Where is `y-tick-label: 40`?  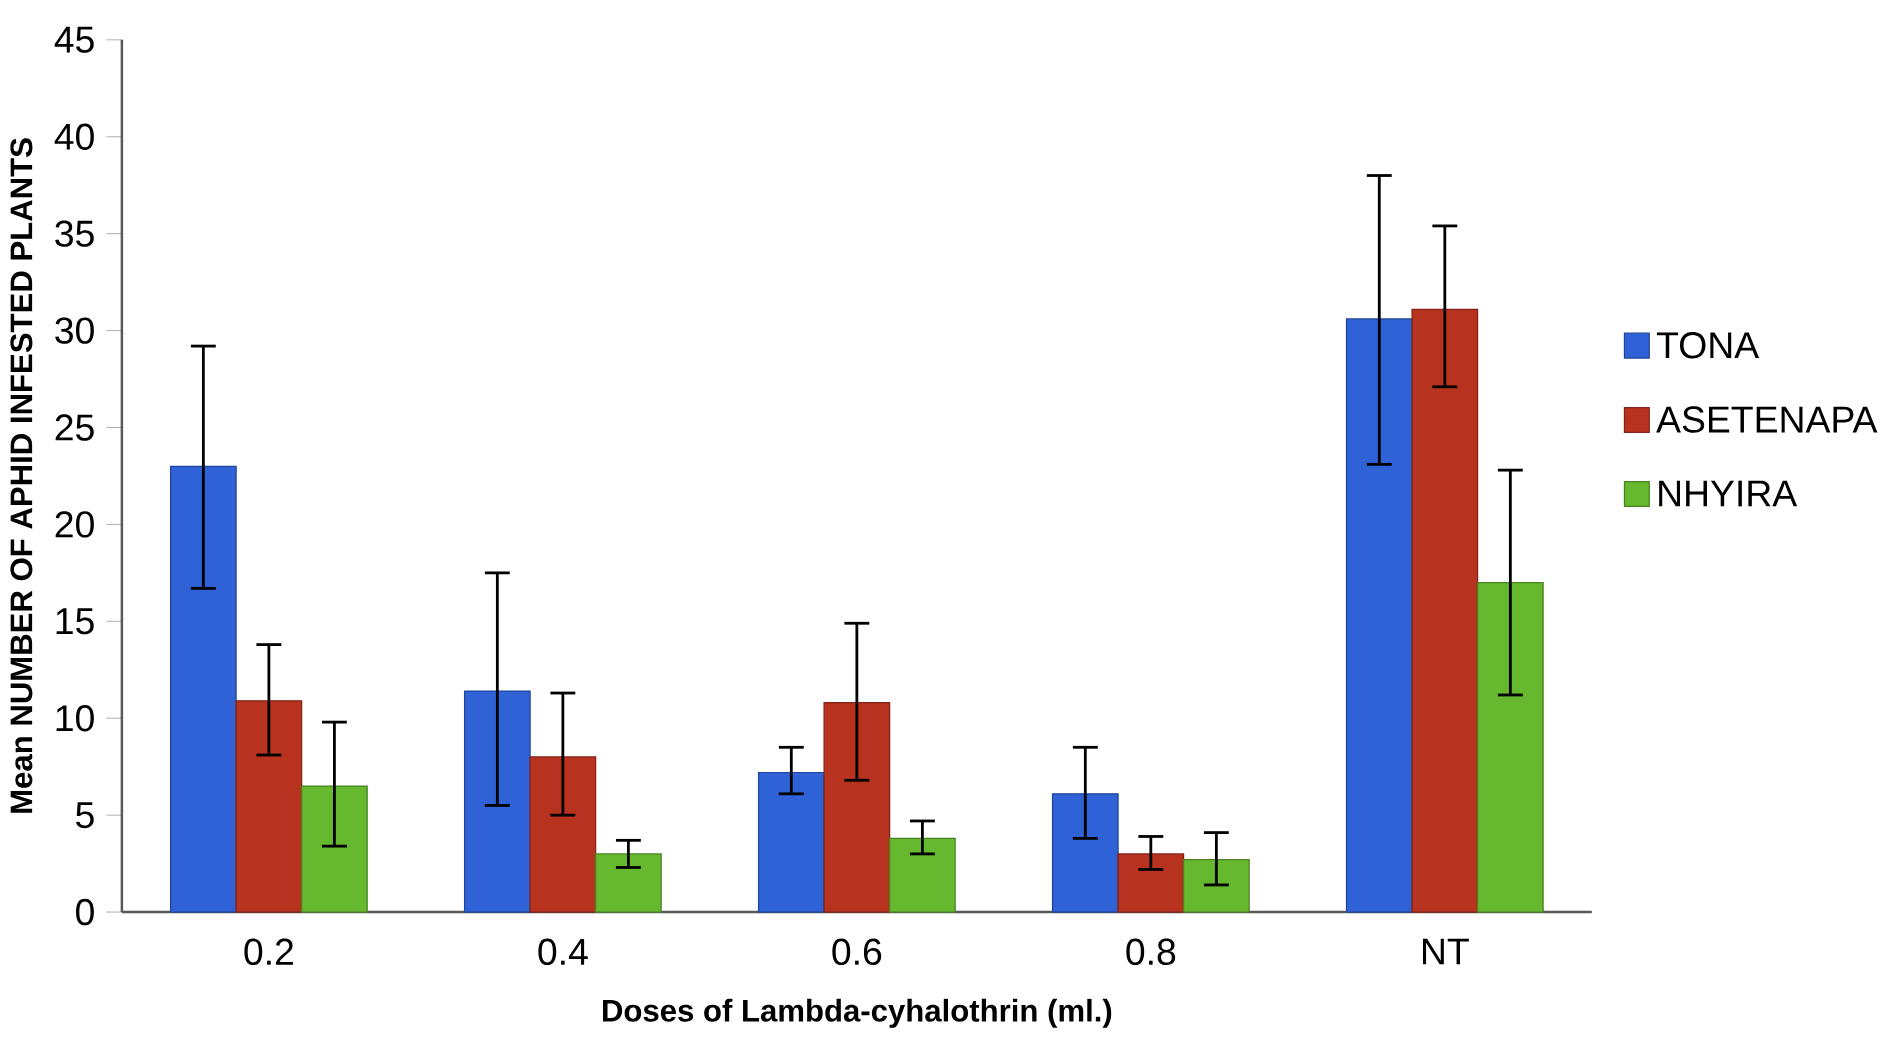
y-tick-label: 40 is located at coordinates (74, 136).